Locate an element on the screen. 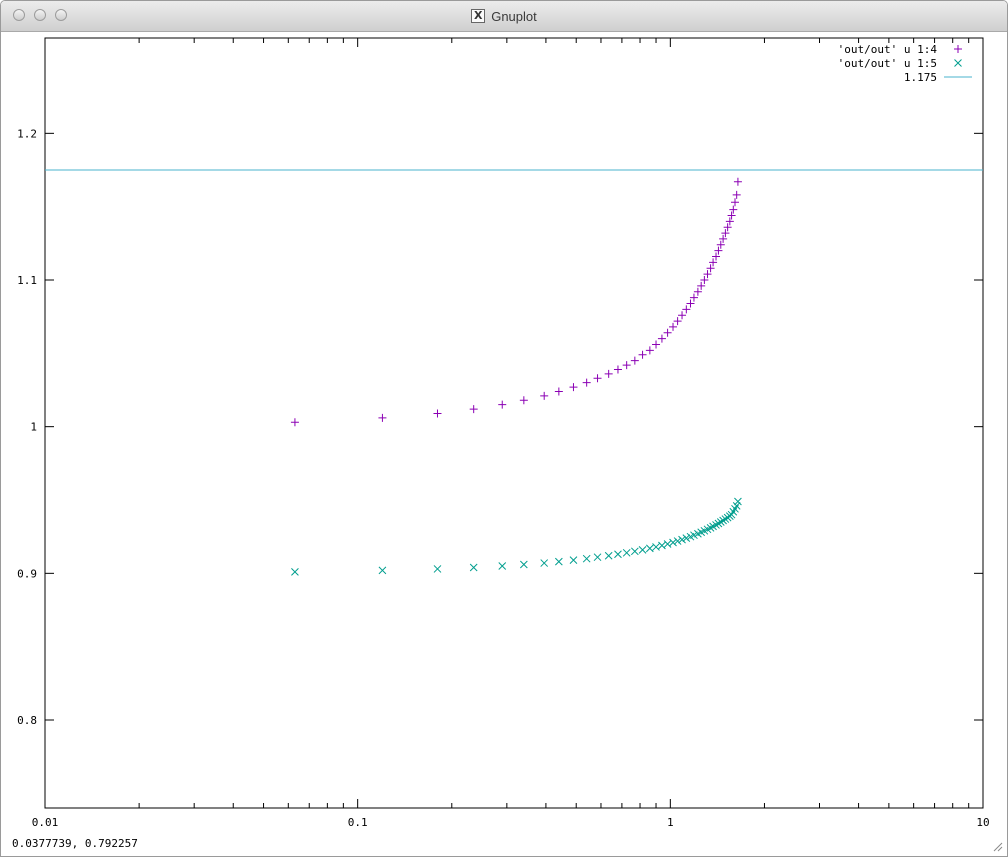 This screenshot has width=1008, height=857. x-tick-label: 10 is located at coordinates (982, 822).